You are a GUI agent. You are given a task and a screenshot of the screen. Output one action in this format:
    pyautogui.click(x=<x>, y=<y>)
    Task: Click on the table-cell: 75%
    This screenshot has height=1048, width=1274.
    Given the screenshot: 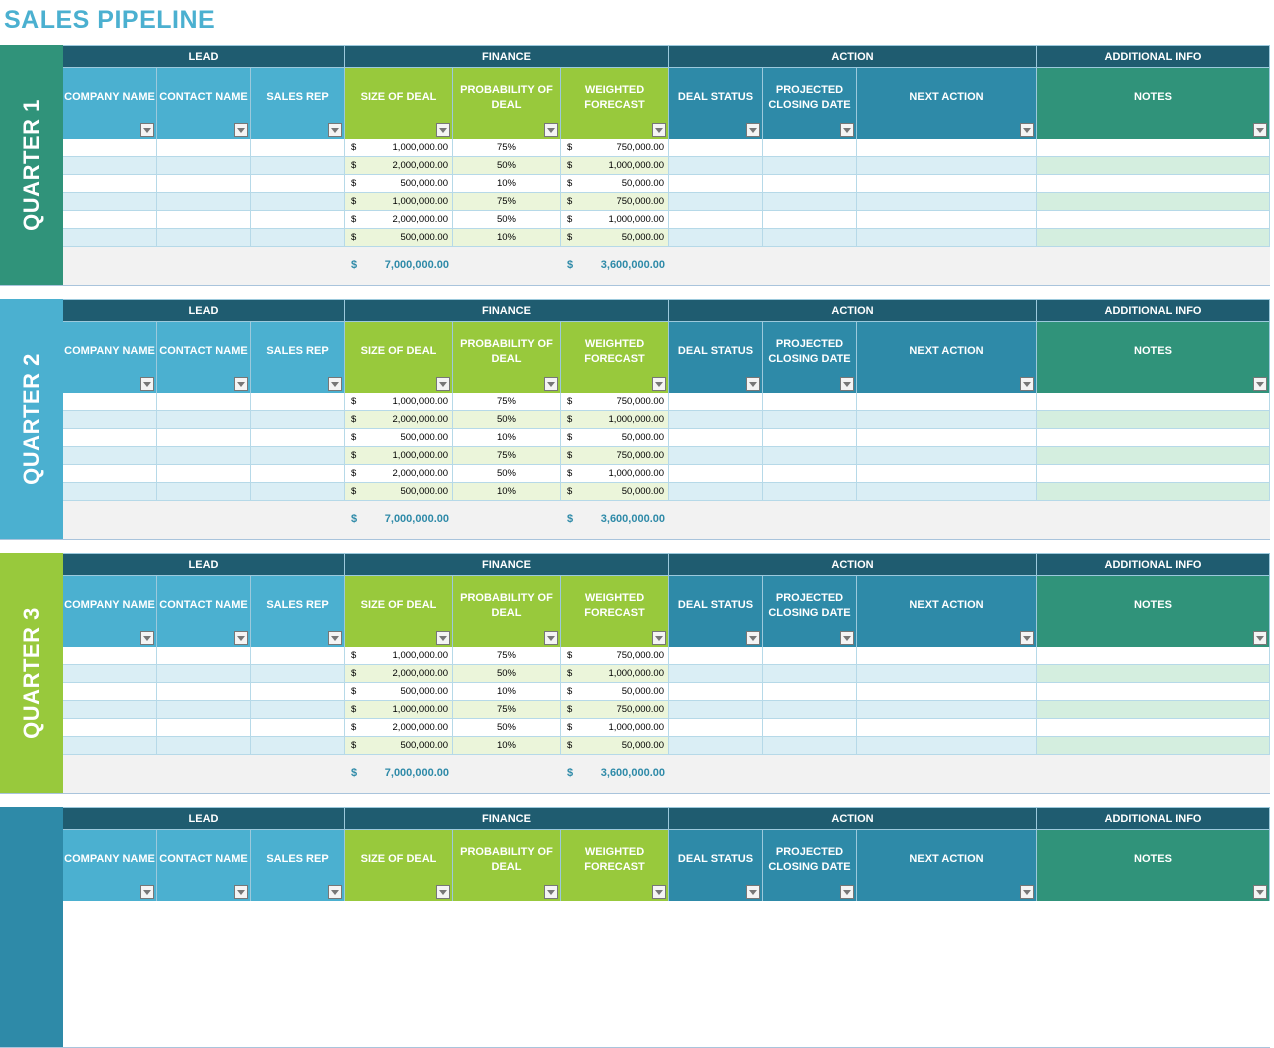 What is the action you would take?
    pyautogui.click(x=507, y=710)
    